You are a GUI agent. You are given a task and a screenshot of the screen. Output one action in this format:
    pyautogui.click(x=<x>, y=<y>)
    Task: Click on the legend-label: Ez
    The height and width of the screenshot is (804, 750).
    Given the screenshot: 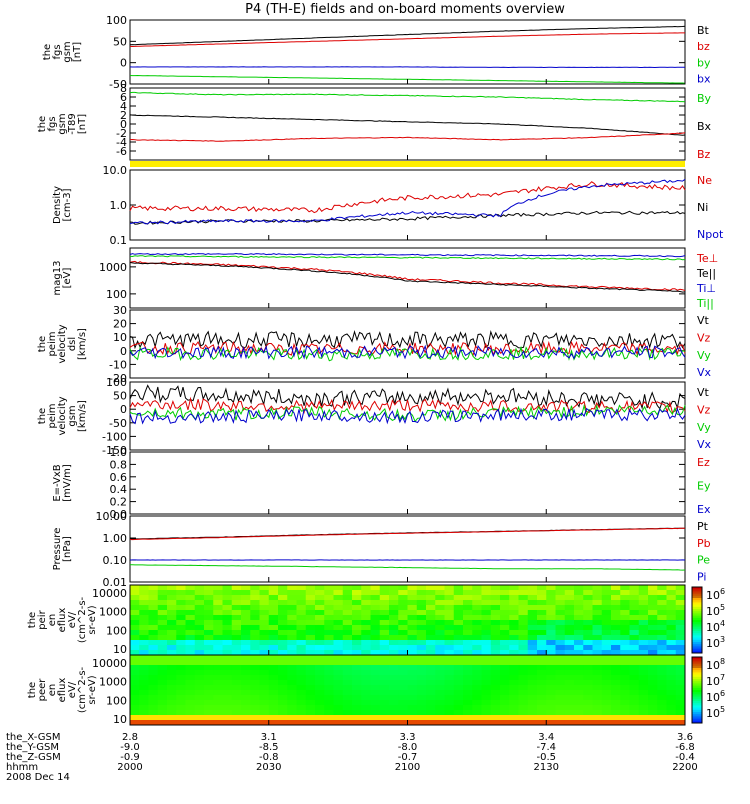 What is the action you would take?
    pyautogui.click(x=703, y=462)
    